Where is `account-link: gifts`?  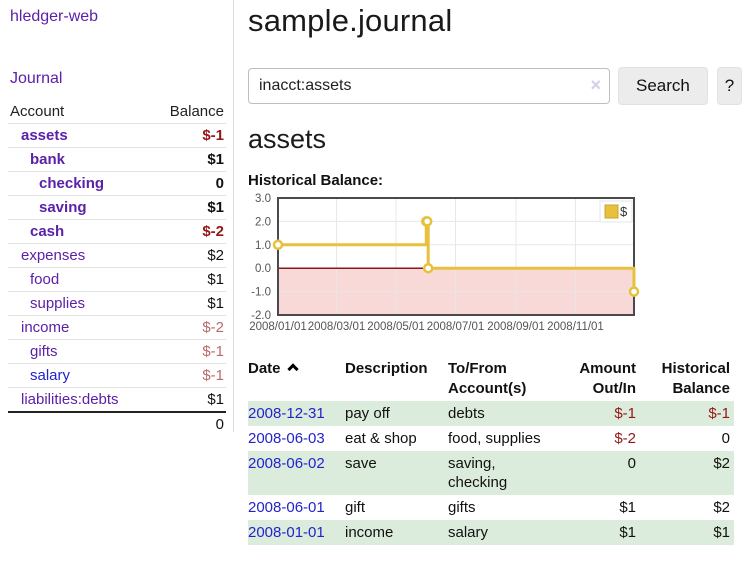
account-link: gifts is located at coordinates (44, 351).